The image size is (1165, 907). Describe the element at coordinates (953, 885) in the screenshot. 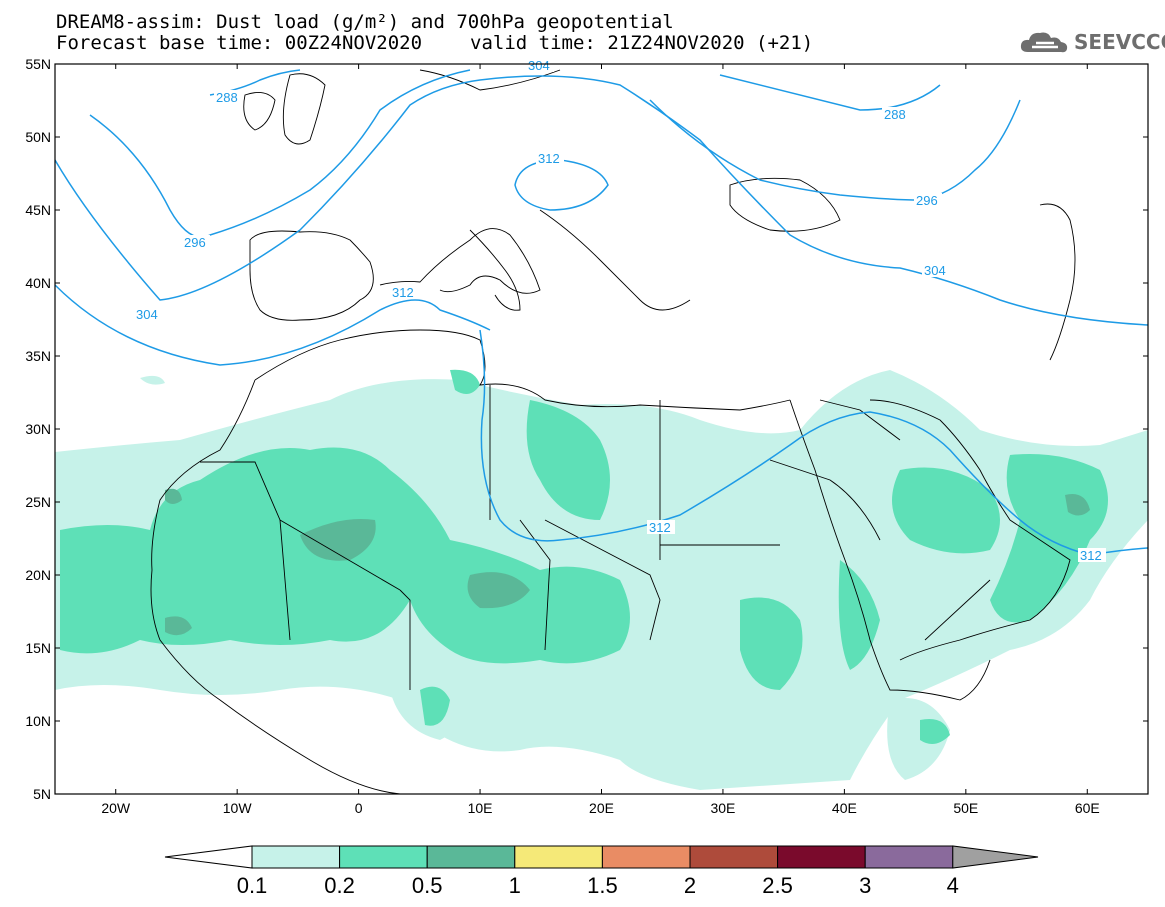

I see `colorbar-tick-label: 4` at that location.